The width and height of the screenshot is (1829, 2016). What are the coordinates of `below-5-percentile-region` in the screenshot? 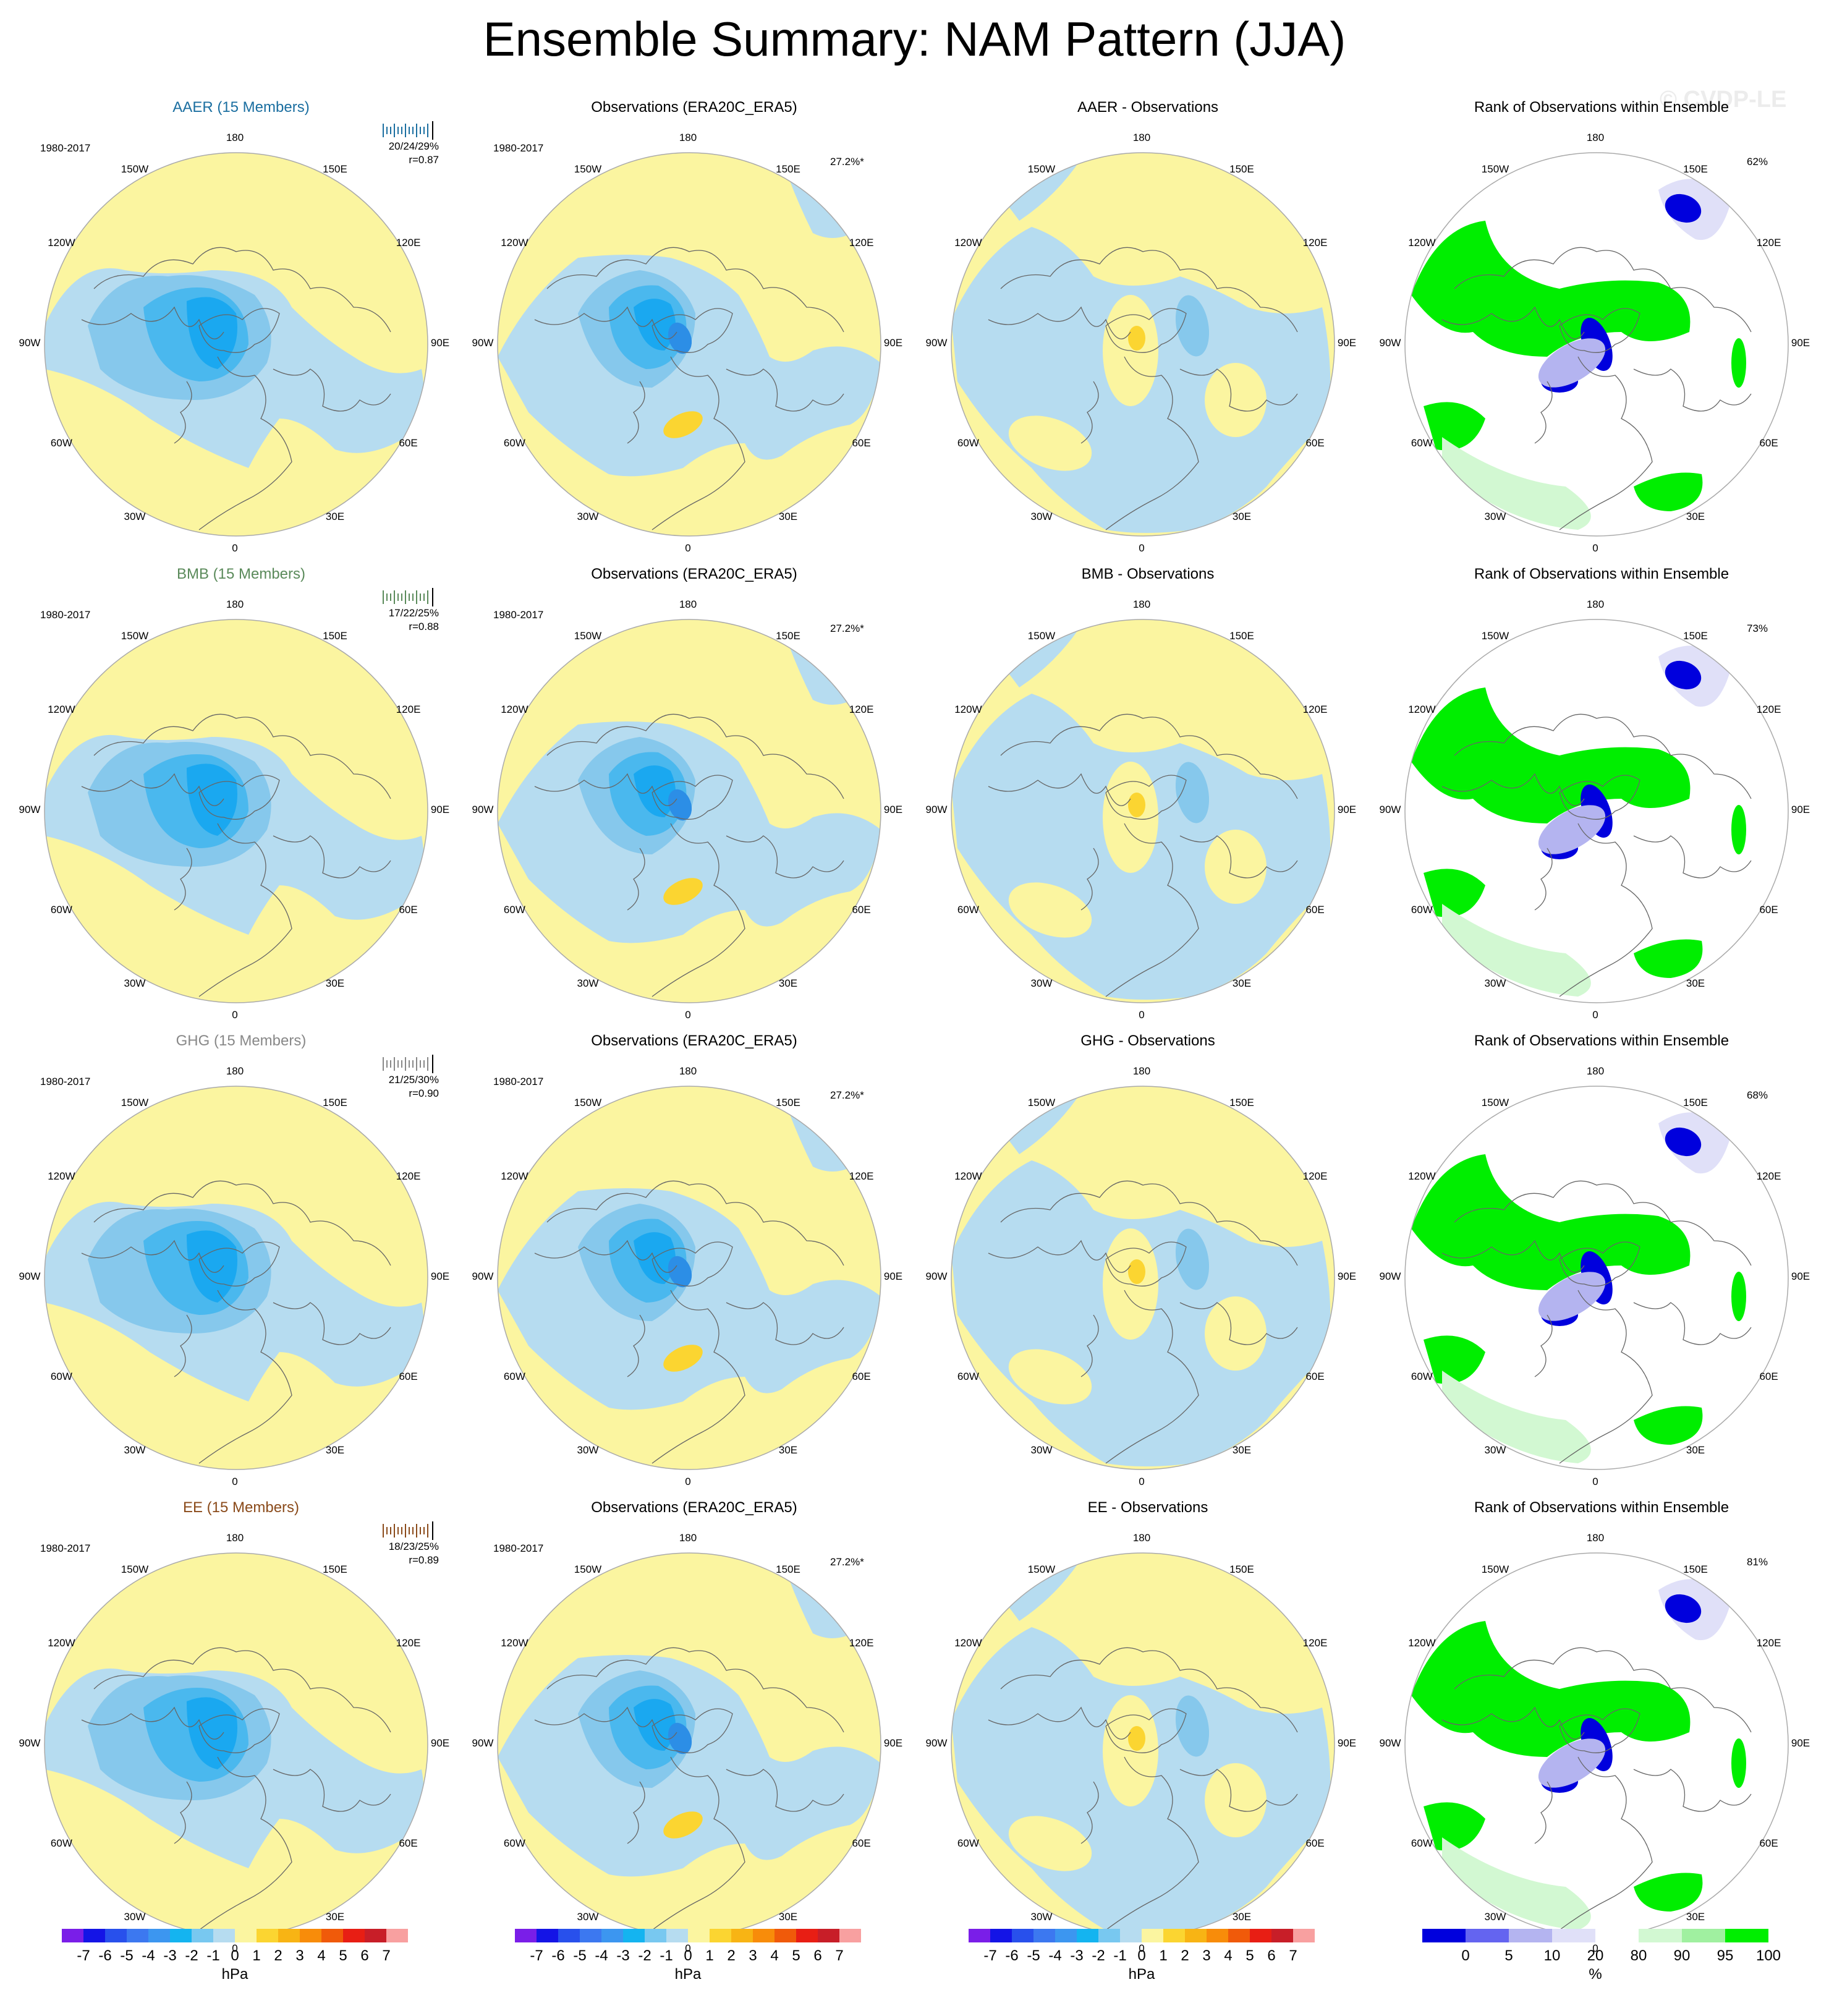 It's located at (1683, 1608).